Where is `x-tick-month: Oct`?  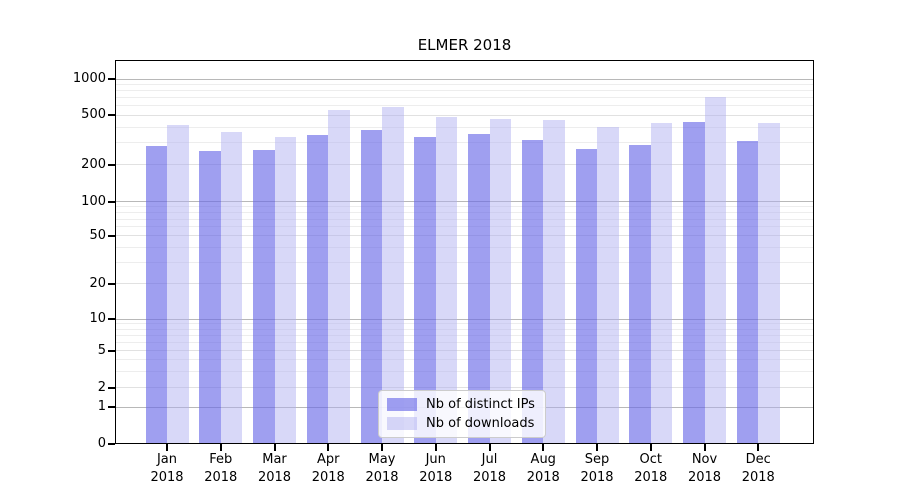 x-tick-month: Oct is located at coordinates (650, 459).